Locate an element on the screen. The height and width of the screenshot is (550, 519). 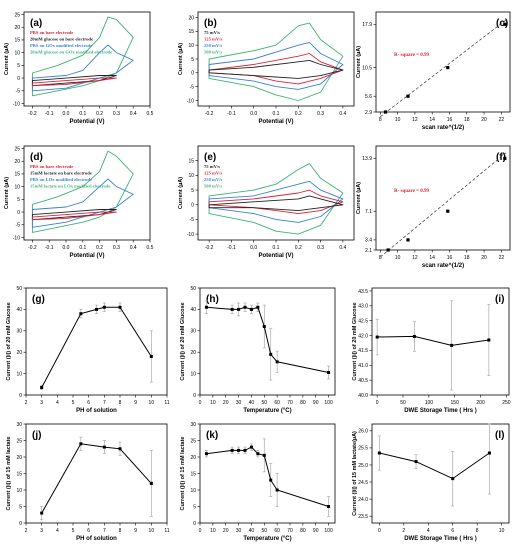
x-tick-label: 18 is located at coordinates (467, 120).